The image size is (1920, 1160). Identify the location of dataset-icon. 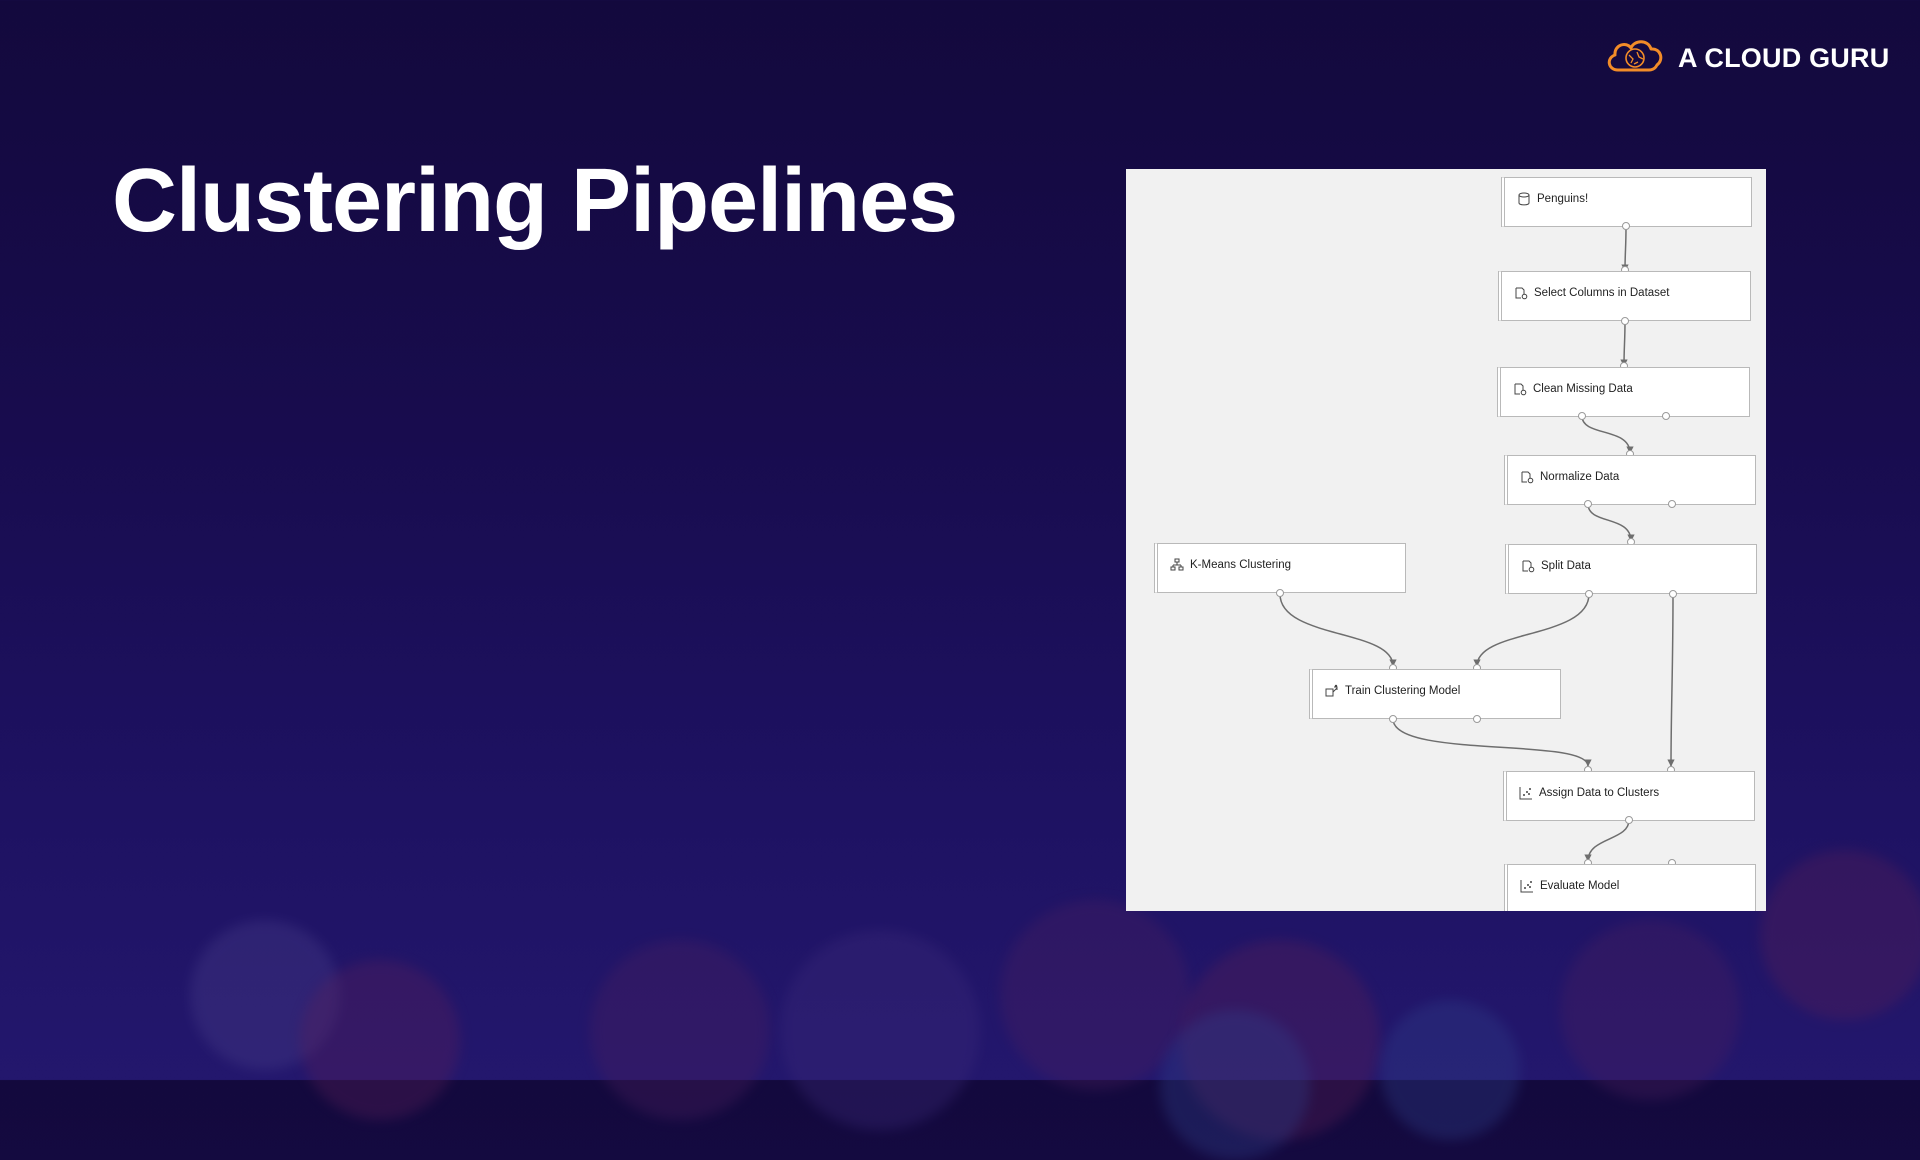
(1524, 199).